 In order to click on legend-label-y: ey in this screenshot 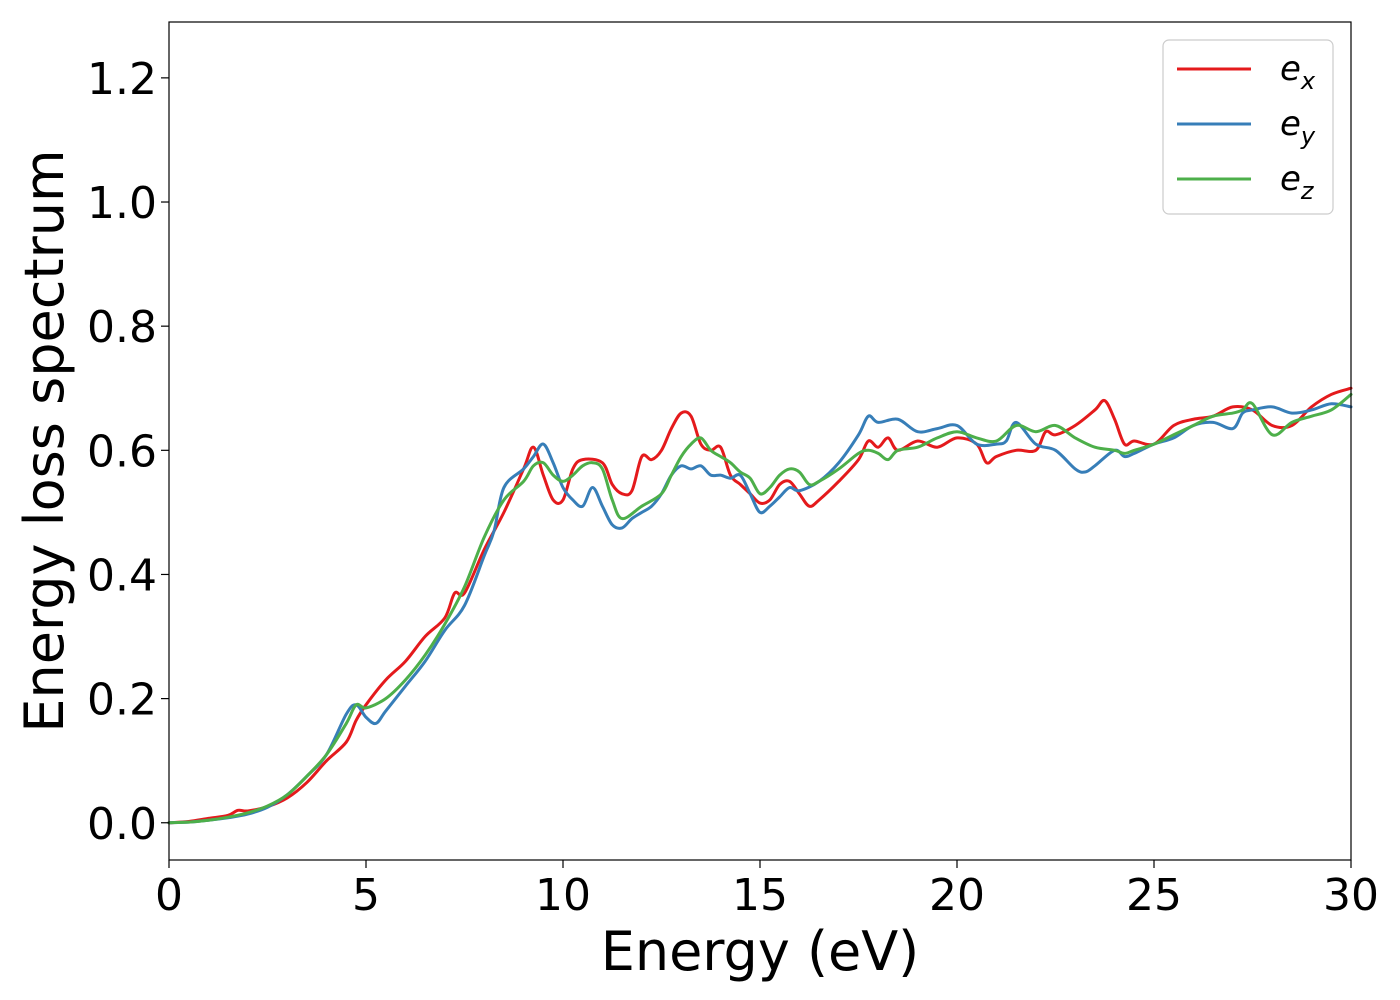, I will do `click(1298, 127)`.